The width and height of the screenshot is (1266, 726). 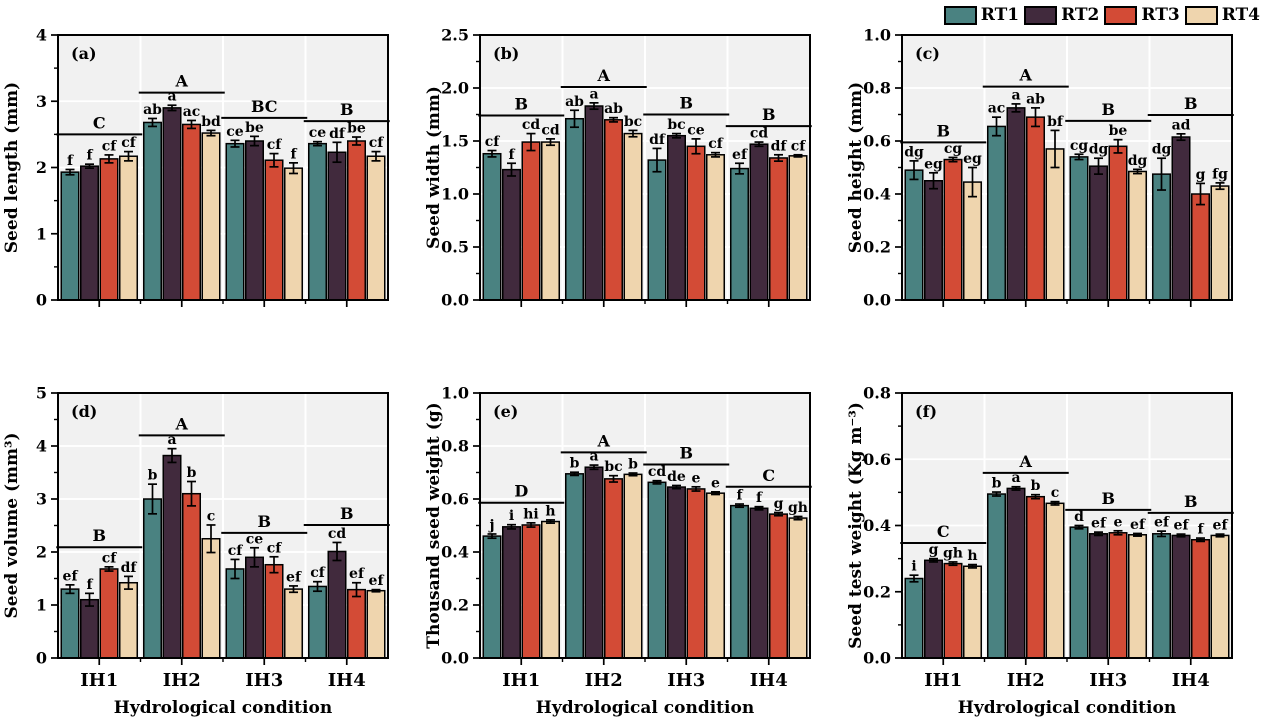 I want to click on significance-letter: ce, so click(x=318, y=133).